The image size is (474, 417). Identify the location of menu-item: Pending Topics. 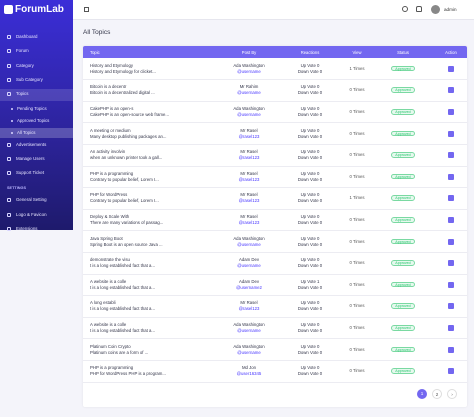
(32, 108).